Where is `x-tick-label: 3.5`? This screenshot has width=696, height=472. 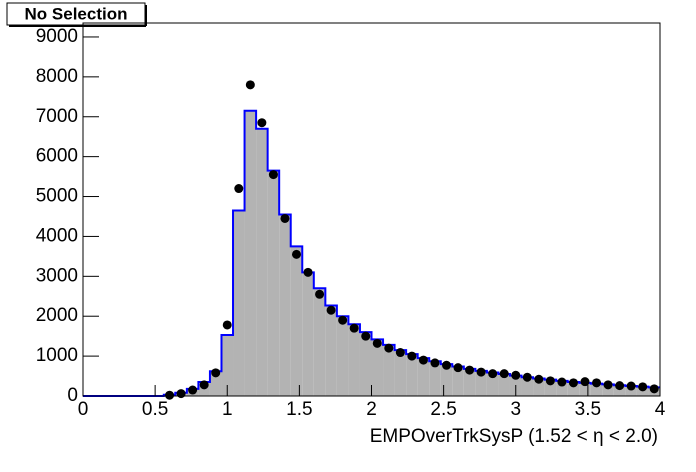 x-tick-label: 3.5 is located at coordinates (588, 409).